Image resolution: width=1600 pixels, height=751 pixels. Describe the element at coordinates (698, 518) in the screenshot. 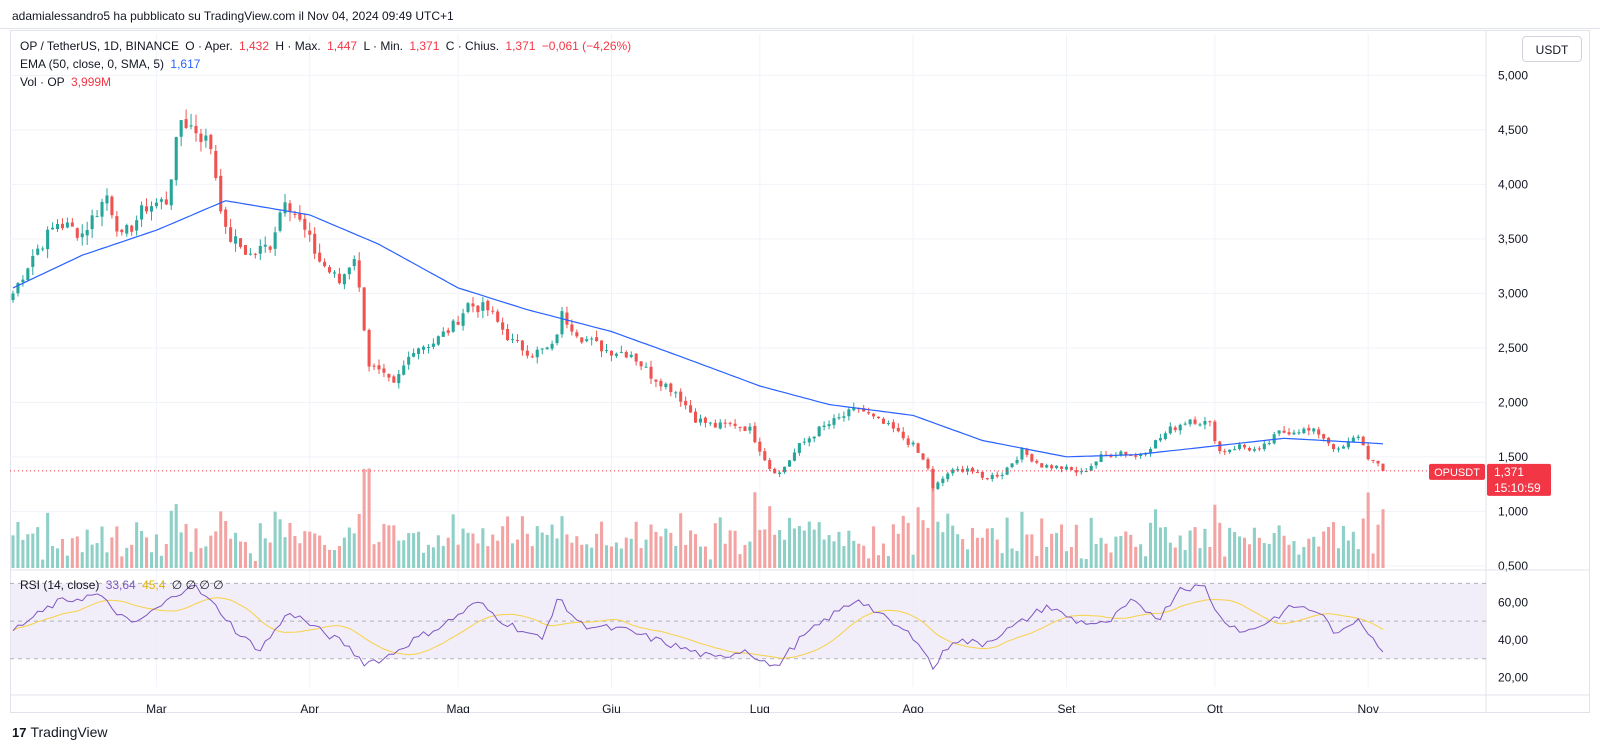

I see `volume-bars` at that location.